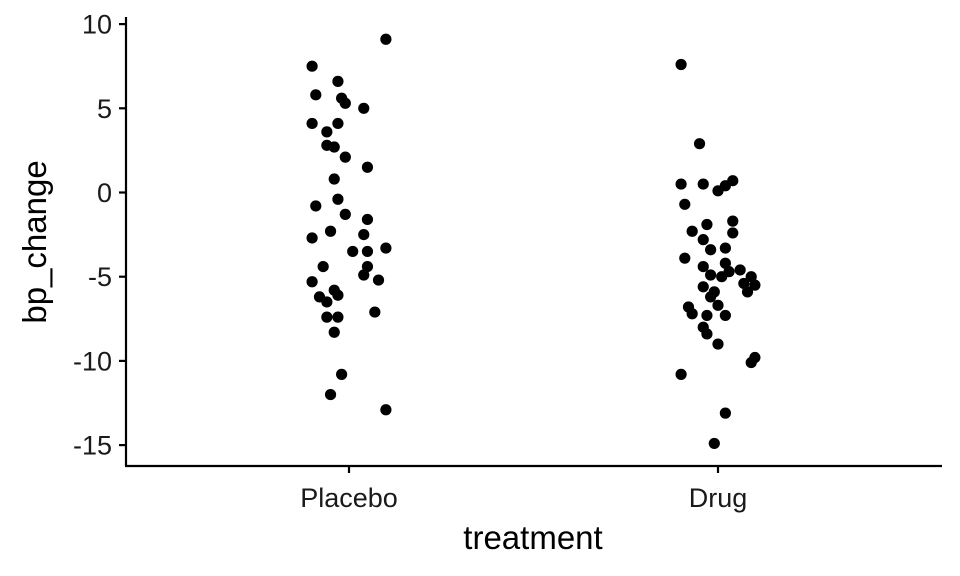 This screenshot has height=576, width=960. Describe the element at coordinates (100, 277) in the screenshot. I see `y-tick-label: -5` at that location.